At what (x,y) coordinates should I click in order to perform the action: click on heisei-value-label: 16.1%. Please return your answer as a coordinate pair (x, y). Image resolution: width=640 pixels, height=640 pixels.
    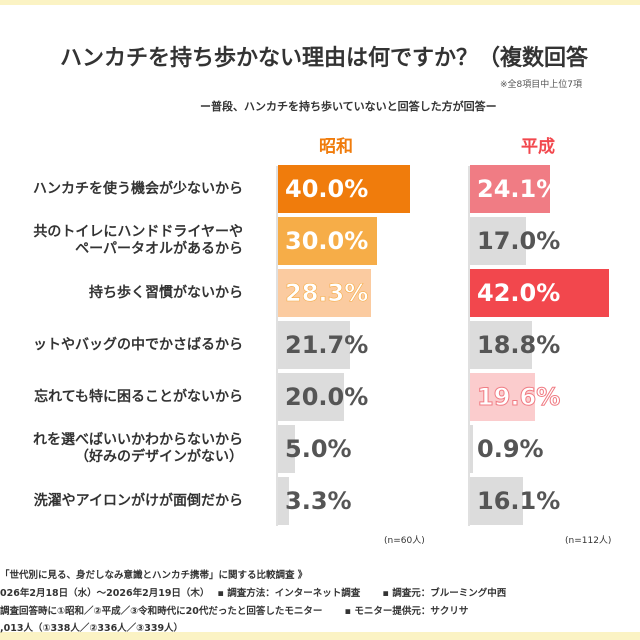
    Looking at the image, I should click on (519, 501).